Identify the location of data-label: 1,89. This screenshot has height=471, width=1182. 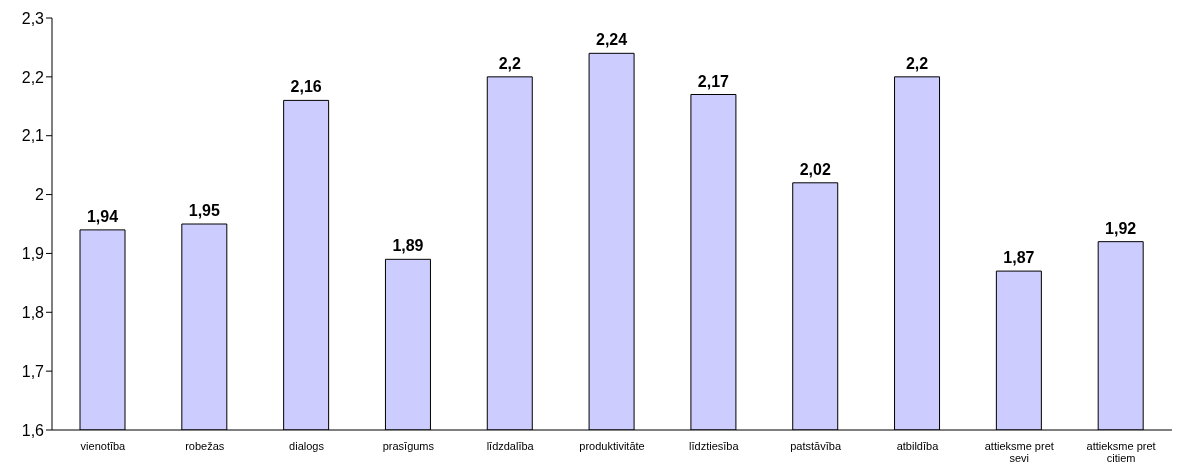
(408, 246).